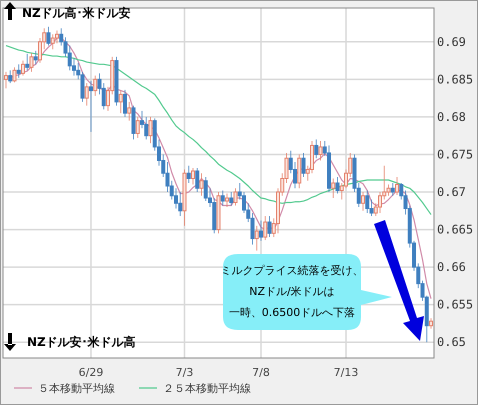 This screenshot has width=478, height=405. What do you see at coordinates (76, 388) in the screenshot?
I see `legend-label: ５本移動平均線` at bounding box center [76, 388].